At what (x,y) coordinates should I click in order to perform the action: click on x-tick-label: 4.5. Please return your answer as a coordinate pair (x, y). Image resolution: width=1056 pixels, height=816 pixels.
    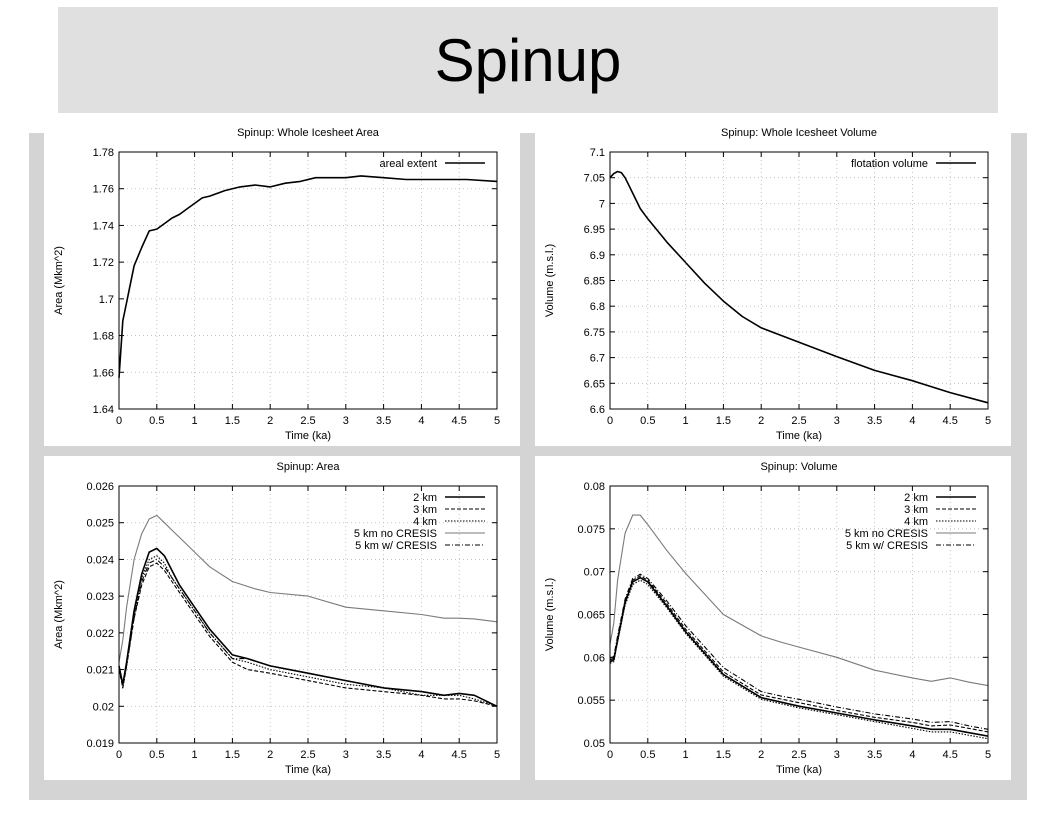
    Looking at the image, I should click on (459, 421).